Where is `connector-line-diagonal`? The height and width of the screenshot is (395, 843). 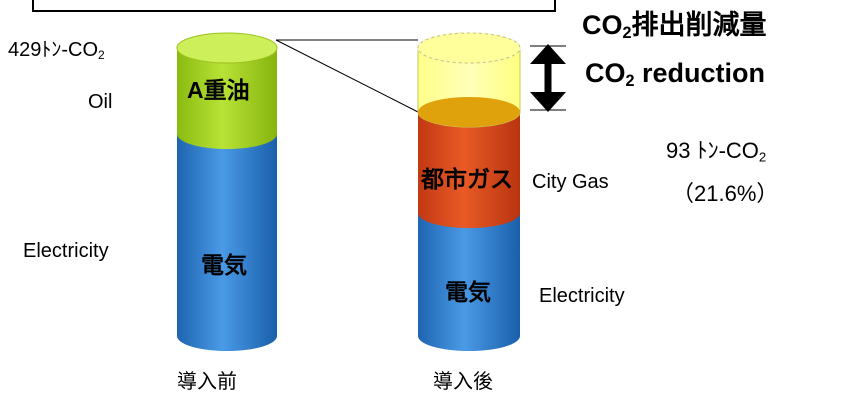
connector-line-diagonal is located at coordinates (347, 76).